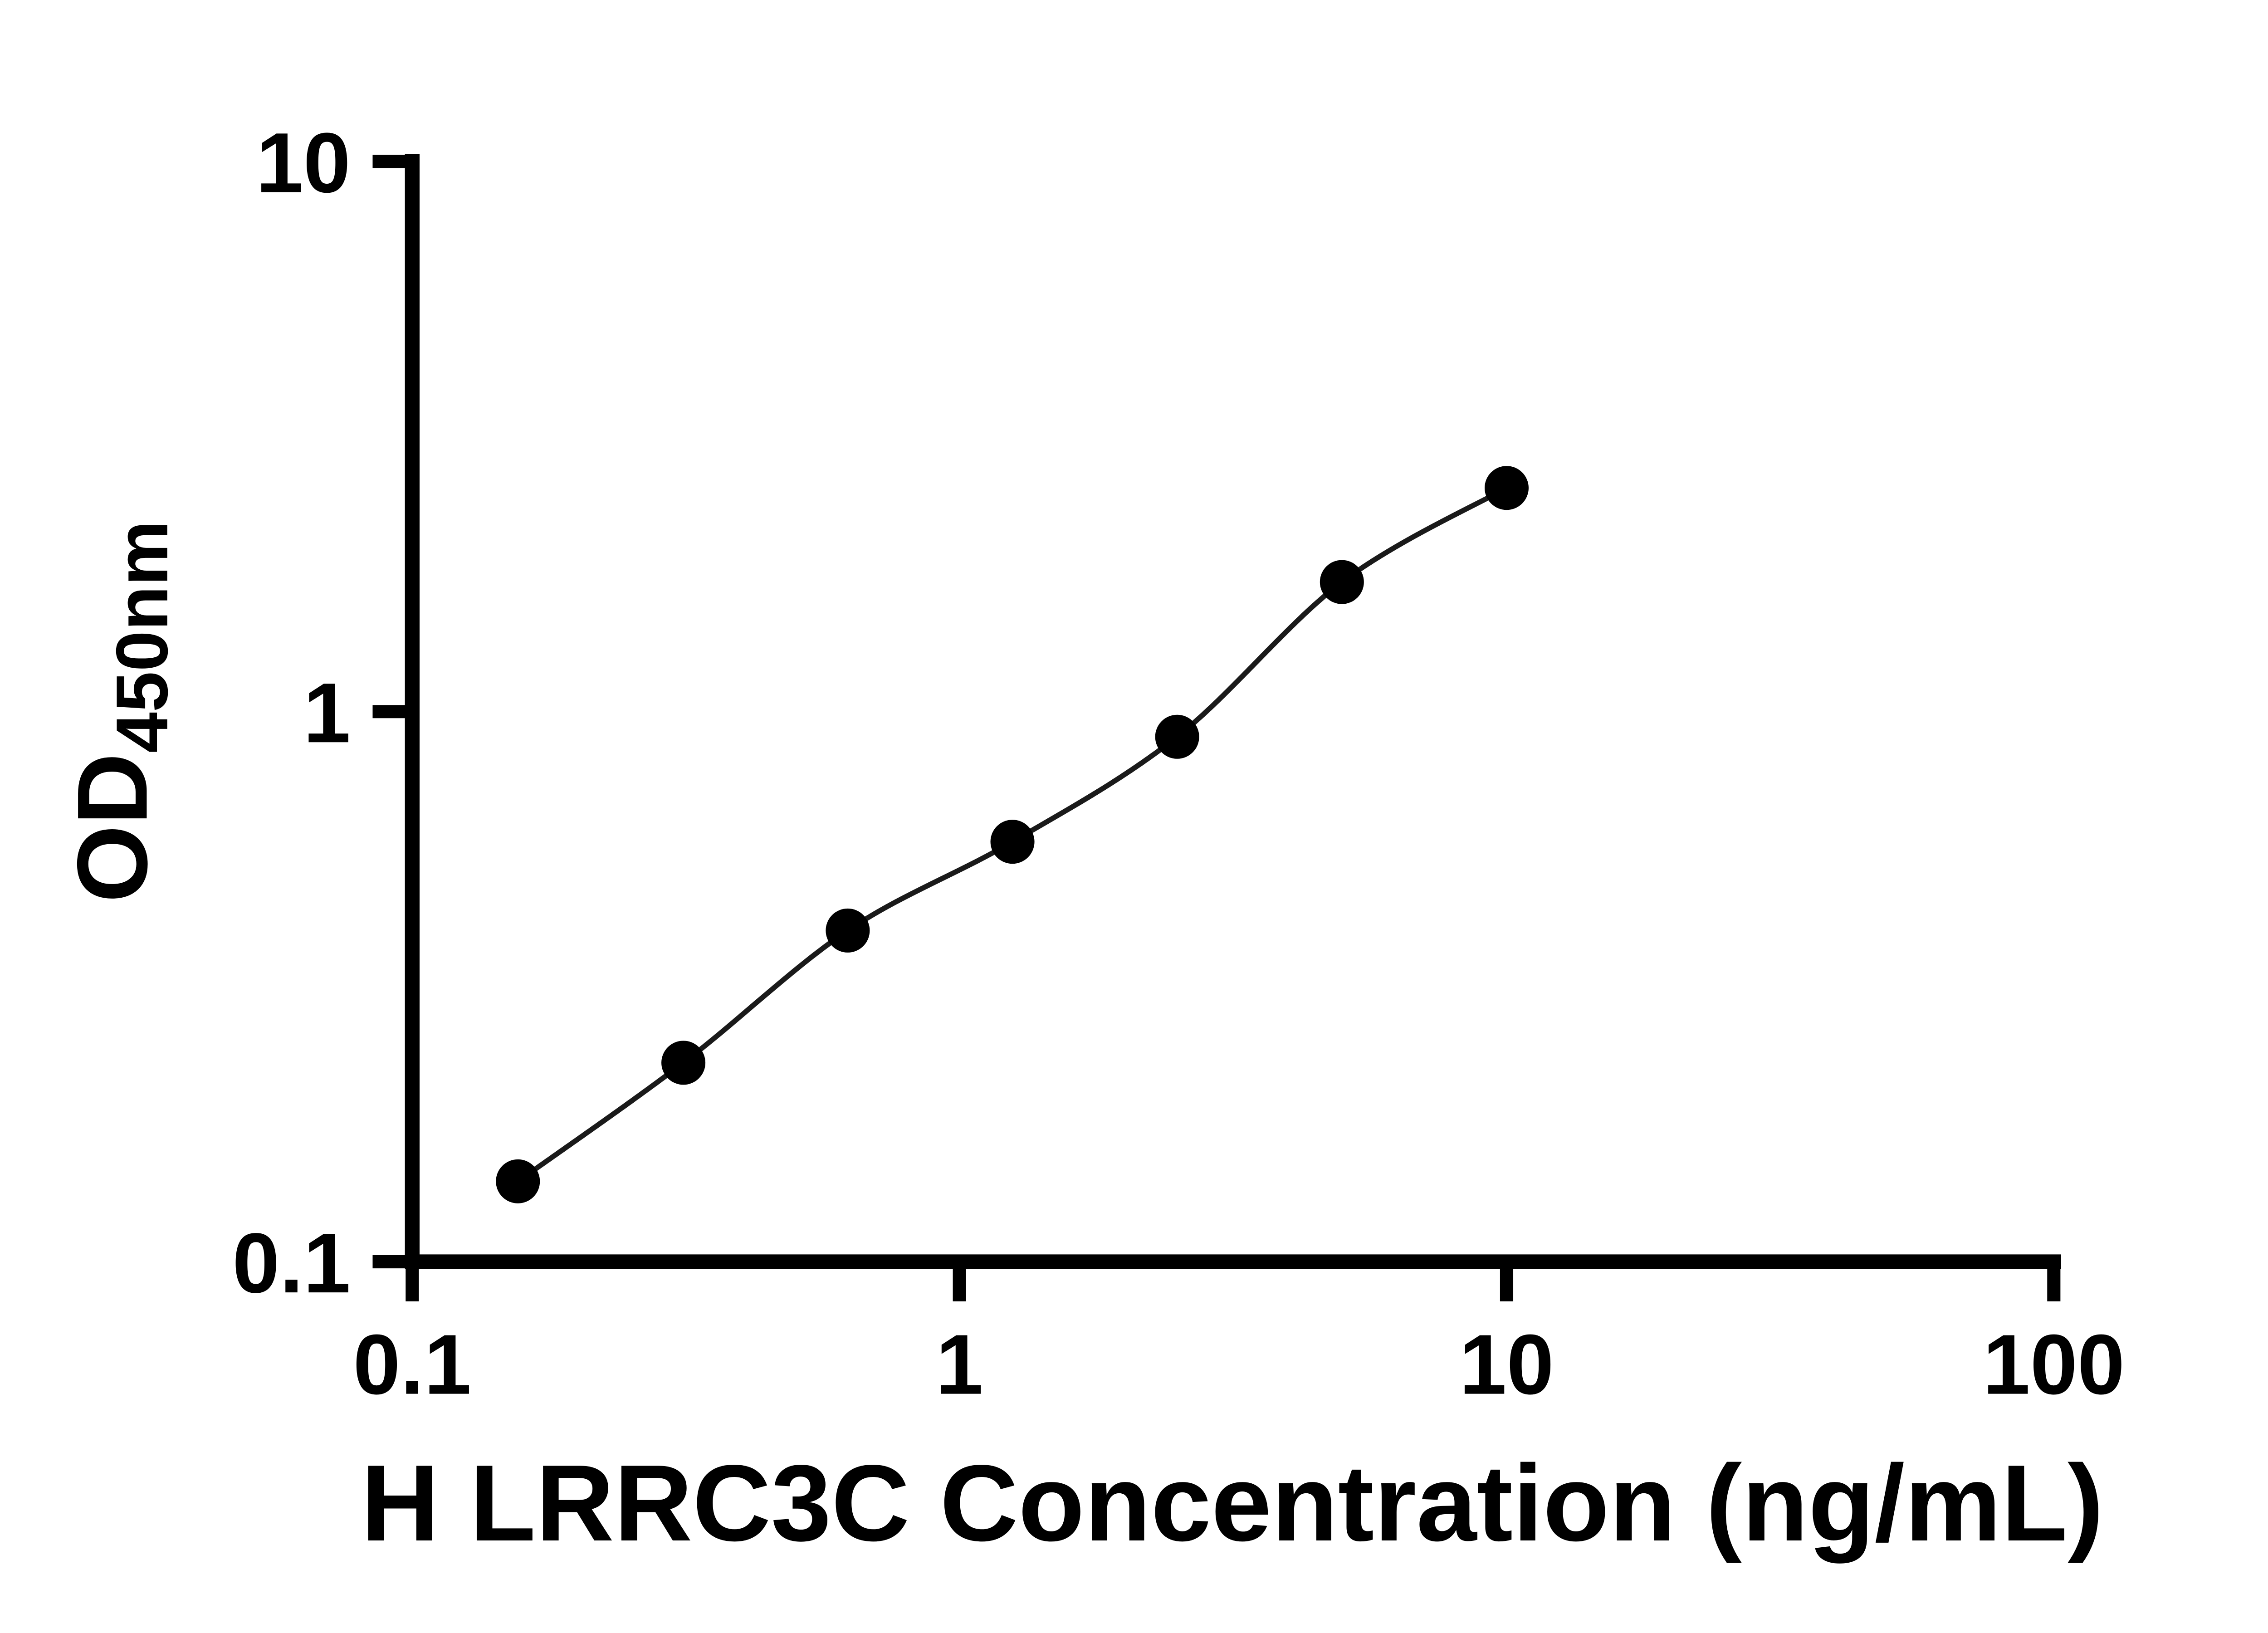 The height and width of the screenshot is (1633, 2268). I want to click on y-axis-ticks: 0.1 1 10, so click(322, 712).